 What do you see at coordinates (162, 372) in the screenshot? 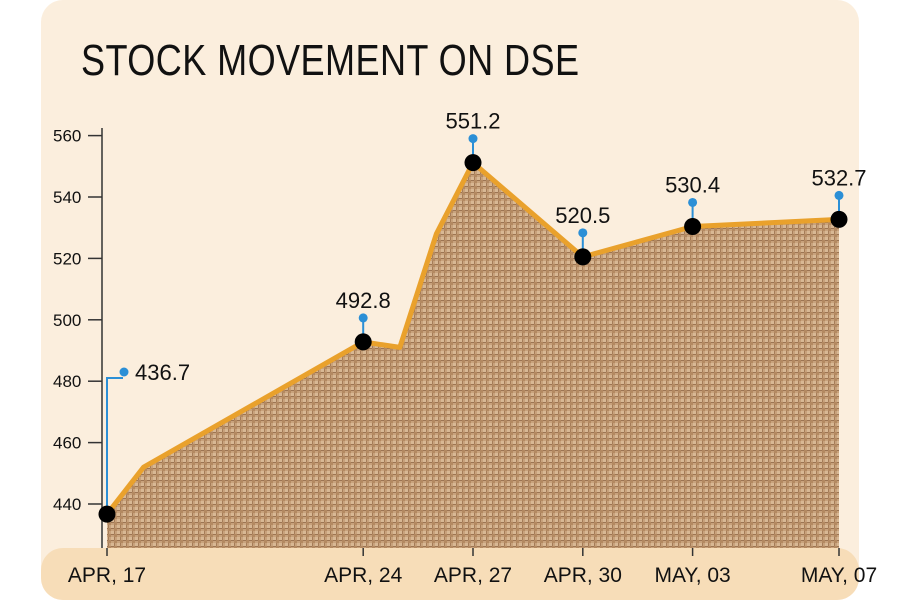
I see `data-label: 436.7` at bounding box center [162, 372].